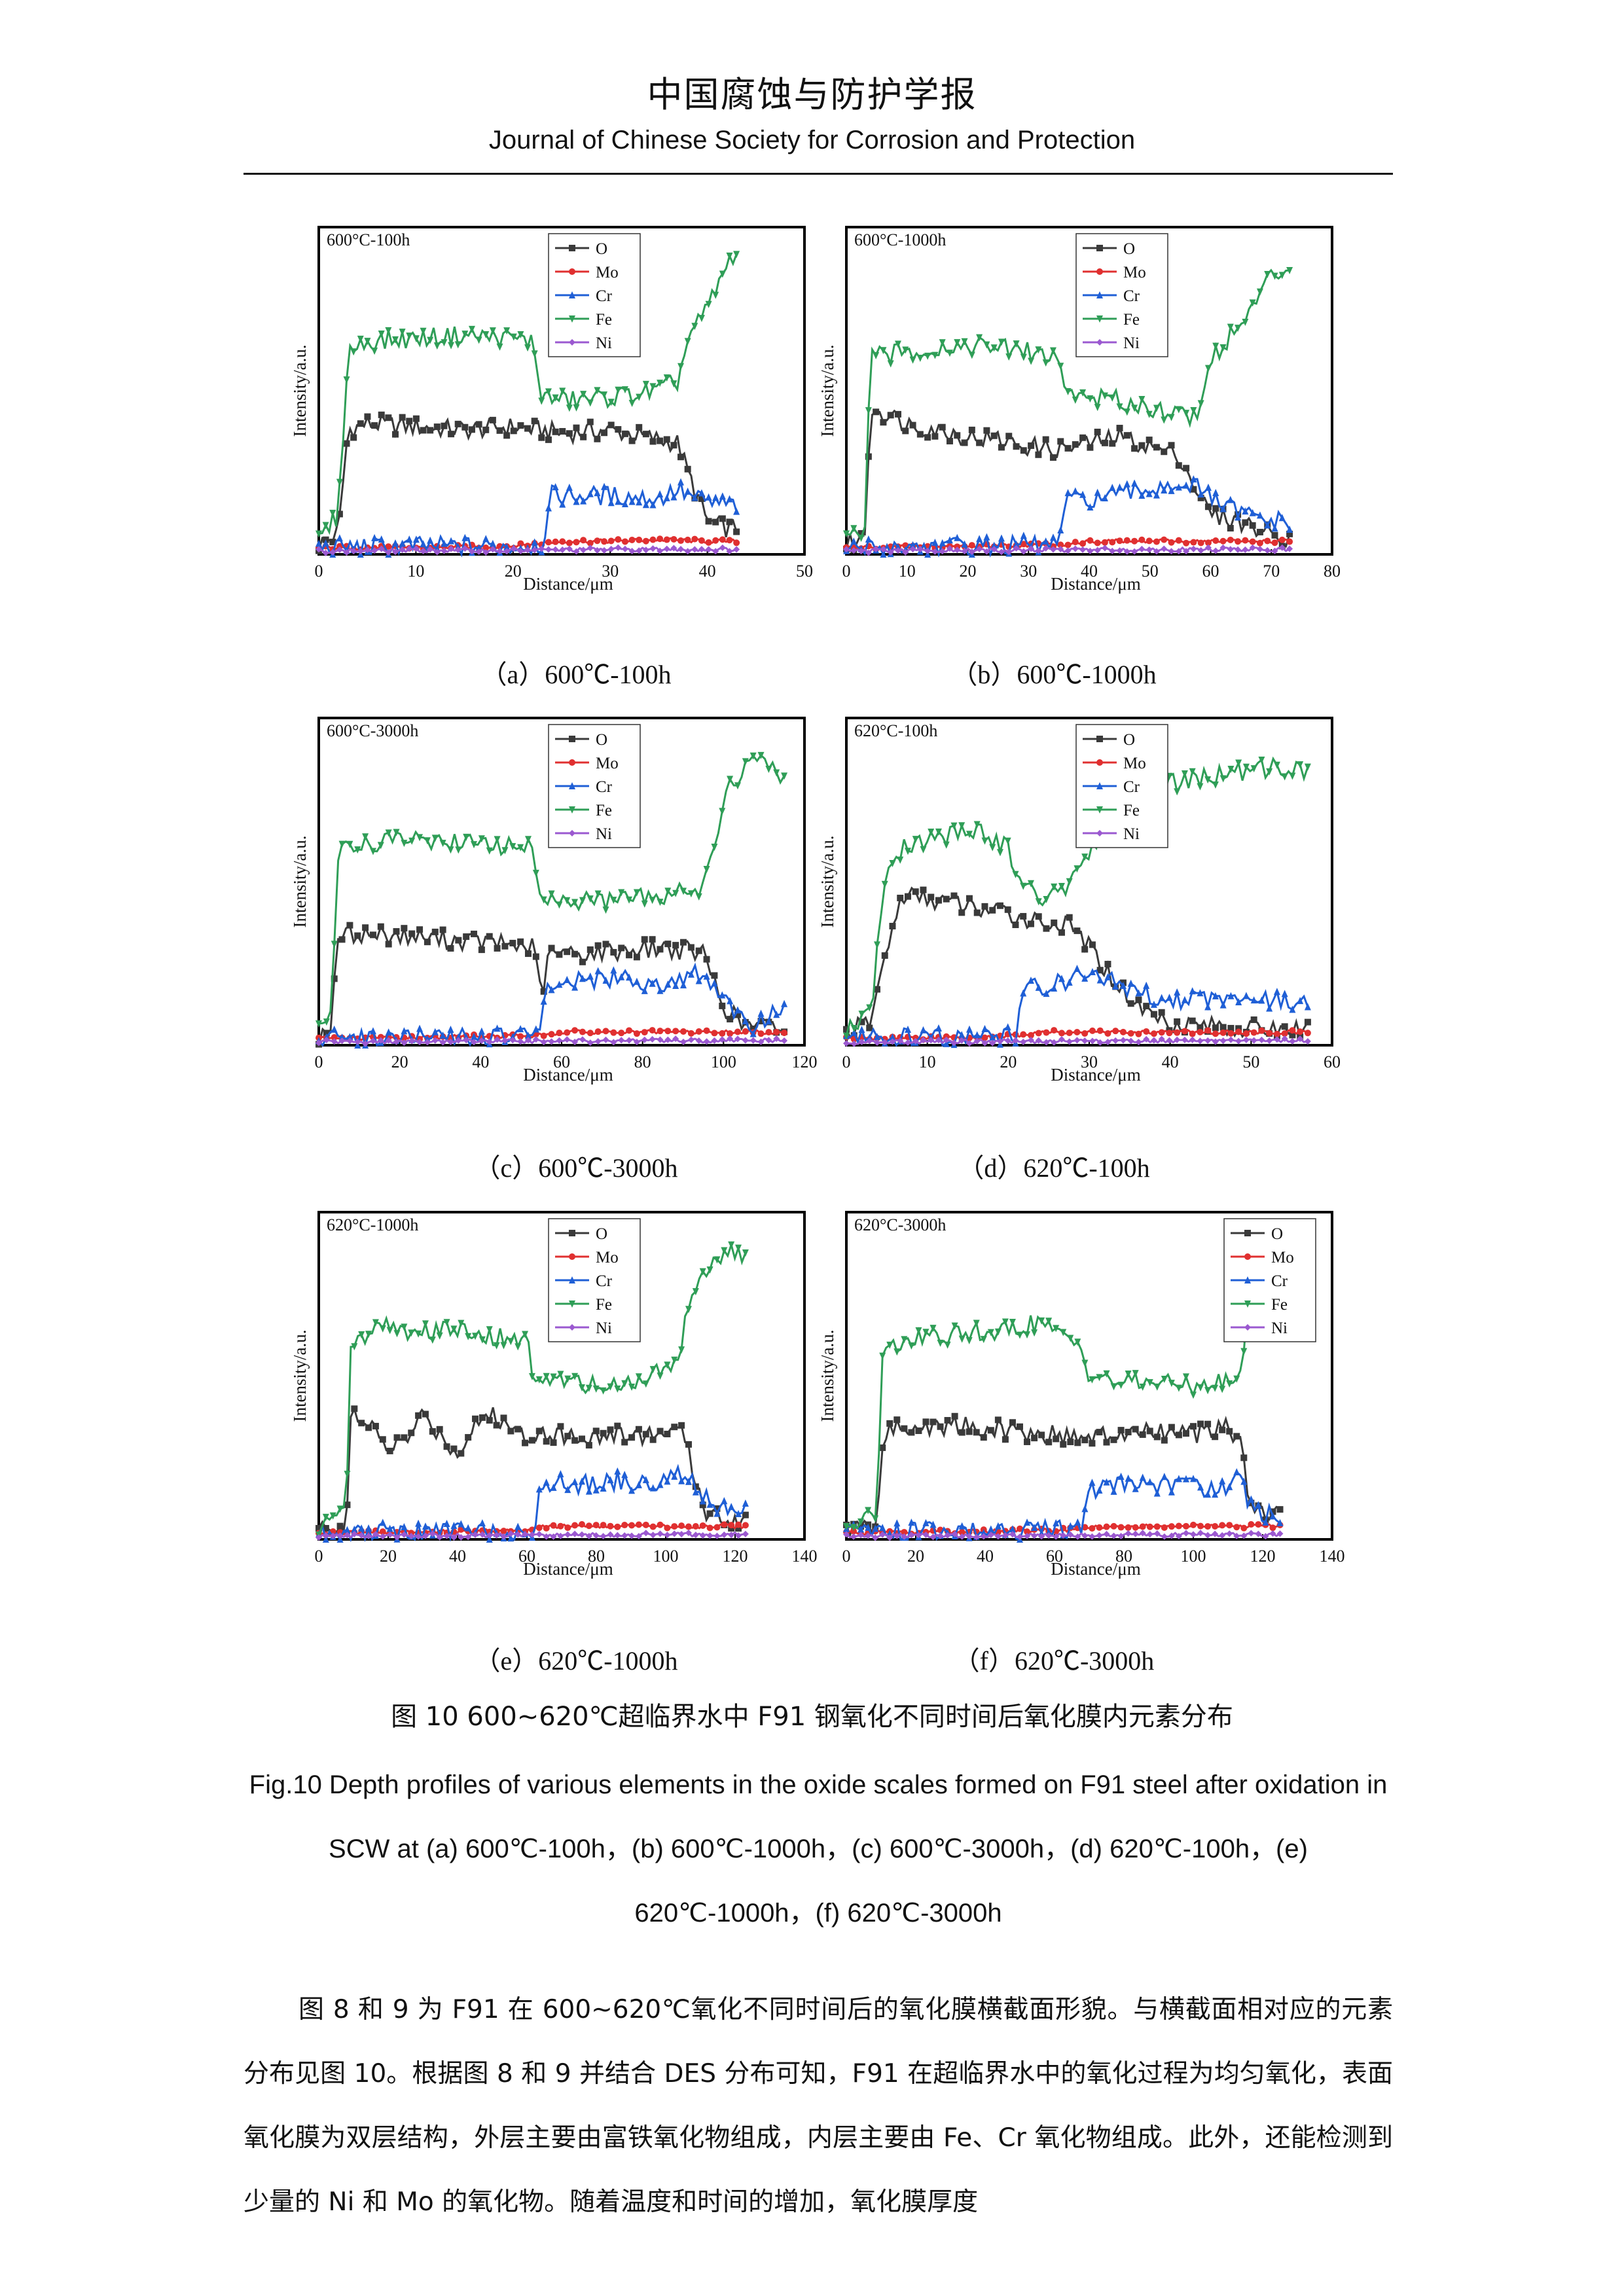 This screenshot has height=2296, width=1624. Describe the element at coordinates (604, 810) in the screenshot. I see `legend-label-Fe: Fe` at that location.